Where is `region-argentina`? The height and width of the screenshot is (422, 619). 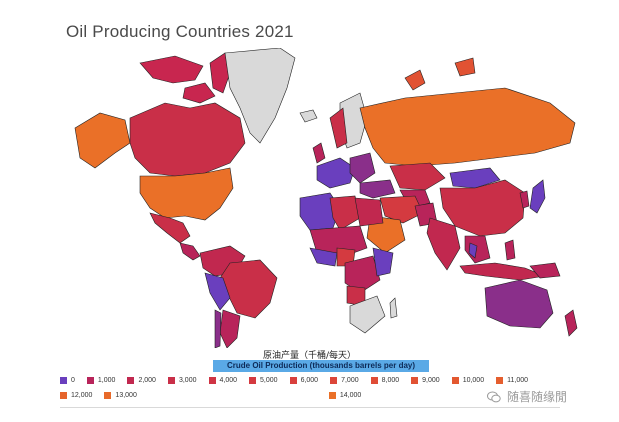
region-argentina is located at coordinates (230, 328).